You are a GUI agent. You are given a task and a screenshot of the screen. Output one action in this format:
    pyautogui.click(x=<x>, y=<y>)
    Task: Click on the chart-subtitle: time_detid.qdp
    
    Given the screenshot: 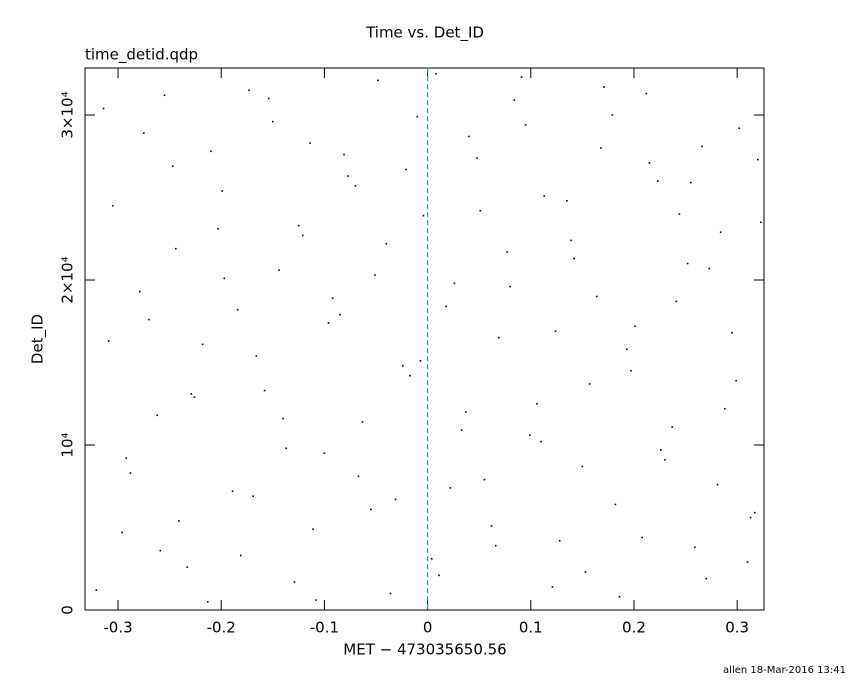 What is the action you would take?
    pyautogui.click(x=141, y=55)
    